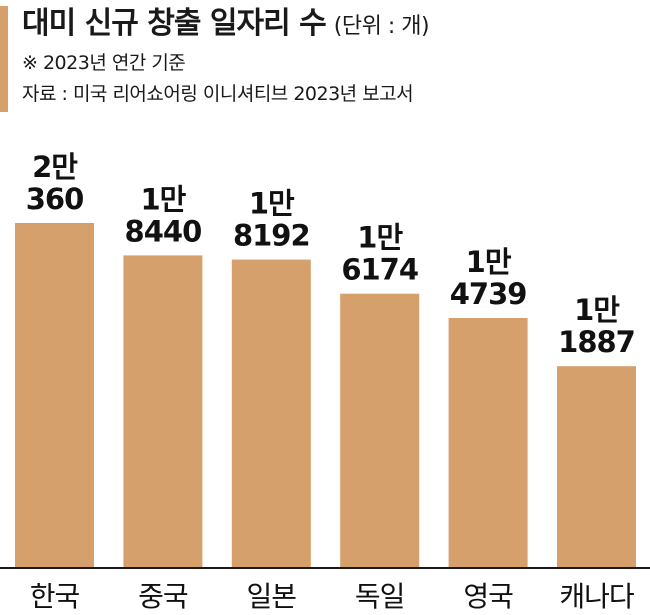 The width and height of the screenshot is (650, 615). What do you see at coordinates (218, 94) in the screenshot?
I see `source-note: 자료 : 미국 리어쇼어링 이니셔티브 2023년 보고서` at bounding box center [218, 94].